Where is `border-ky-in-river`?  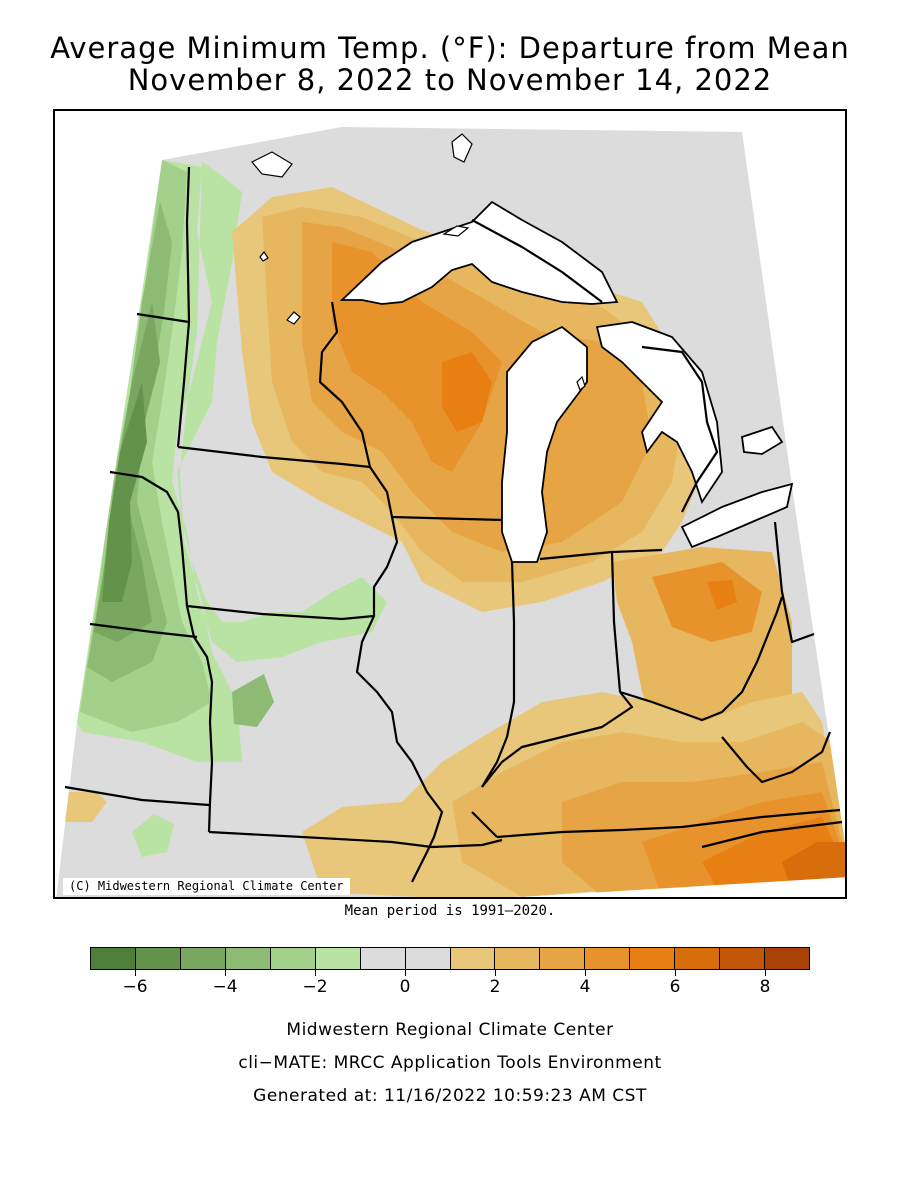 border-ky-in-river is located at coordinates (557, 739).